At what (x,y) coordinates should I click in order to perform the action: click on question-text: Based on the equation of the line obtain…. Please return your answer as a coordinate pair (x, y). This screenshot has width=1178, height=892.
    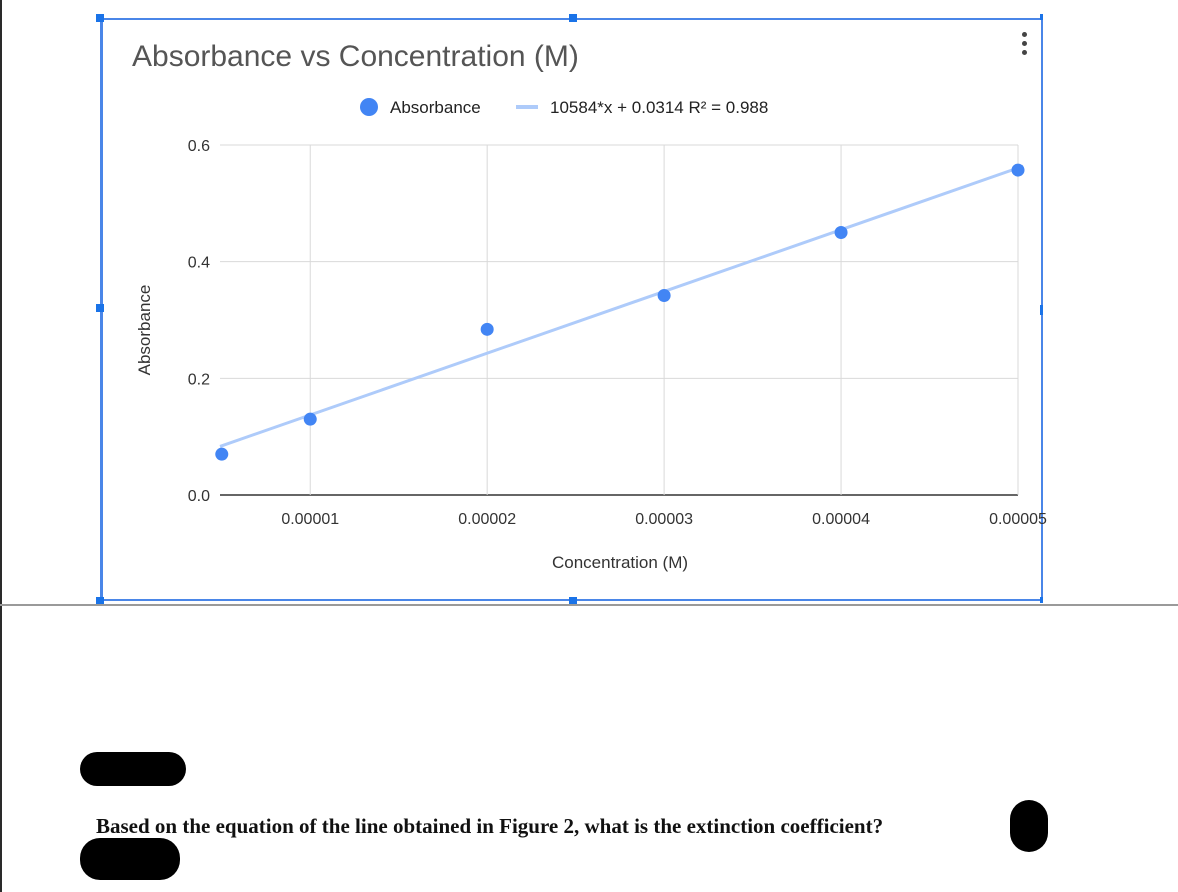
    Looking at the image, I should click on (490, 826).